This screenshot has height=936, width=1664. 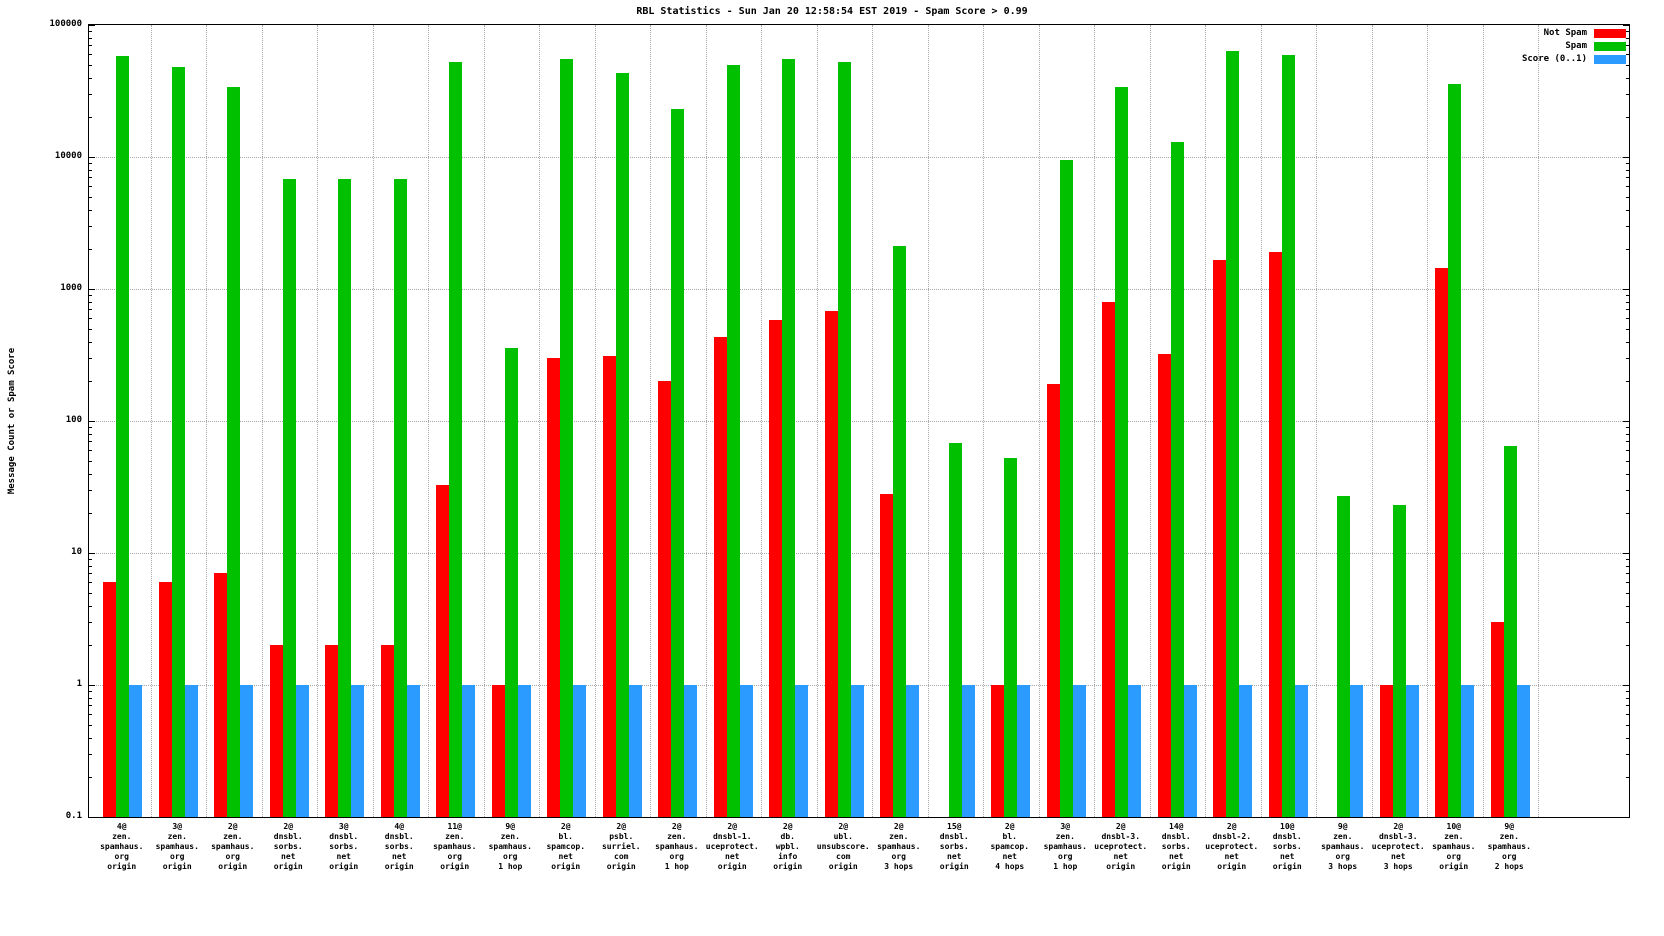 What do you see at coordinates (1554, 59) in the screenshot?
I see `legend-label-score: Score (0..1)` at bounding box center [1554, 59].